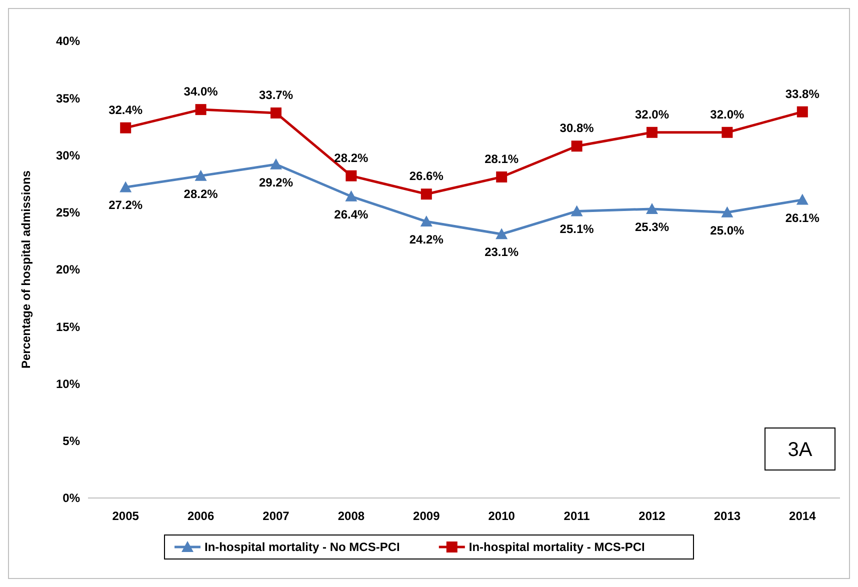 This screenshot has height=587, width=858. Describe the element at coordinates (125, 205) in the screenshot. I see `data-label: 27.2%` at that location.